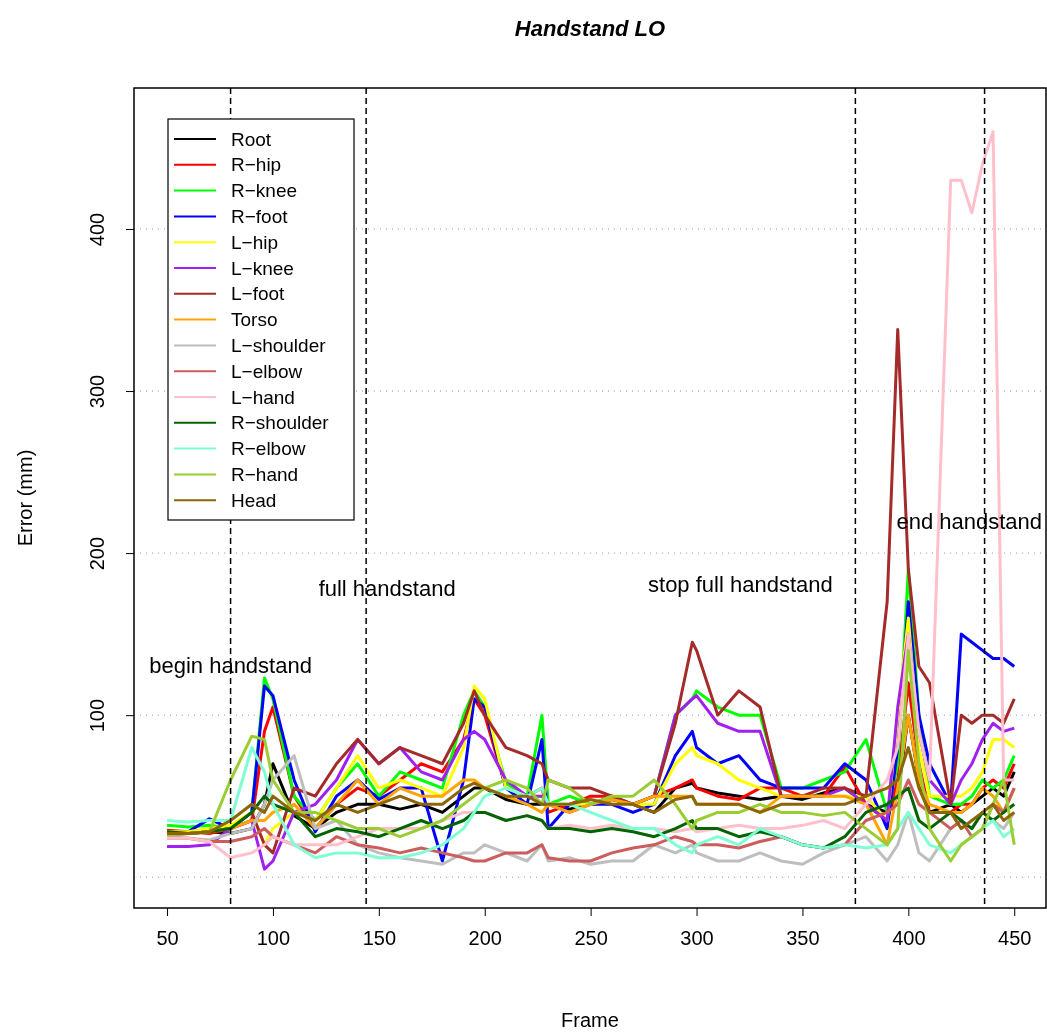  I want to click on y-tick-label: 400, so click(97, 229).